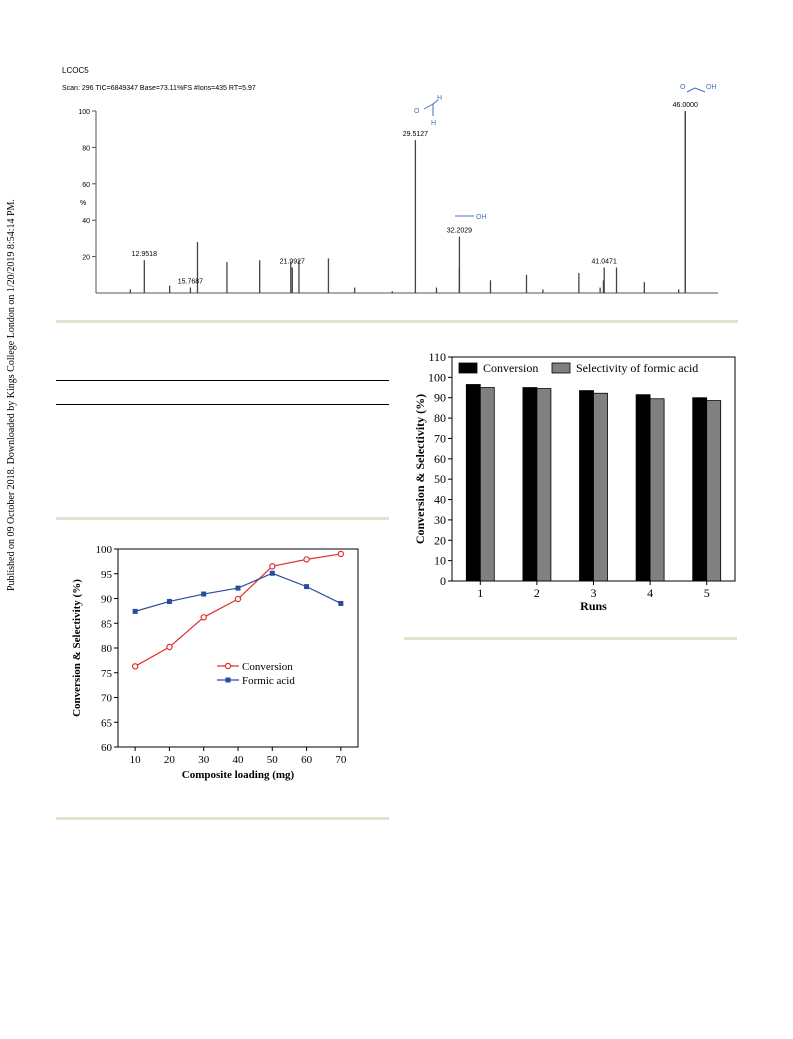 The image size is (793, 1039). What do you see at coordinates (437, 377) in the screenshot?
I see `bar-y-tick-label: 100` at bounding box center [437, 377].